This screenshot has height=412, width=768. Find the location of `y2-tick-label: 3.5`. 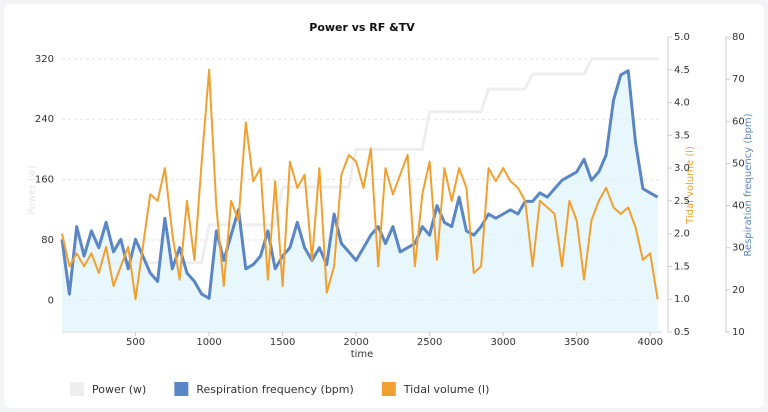

y2-tick-label: 3.5 is located at coordinates (682, 135).